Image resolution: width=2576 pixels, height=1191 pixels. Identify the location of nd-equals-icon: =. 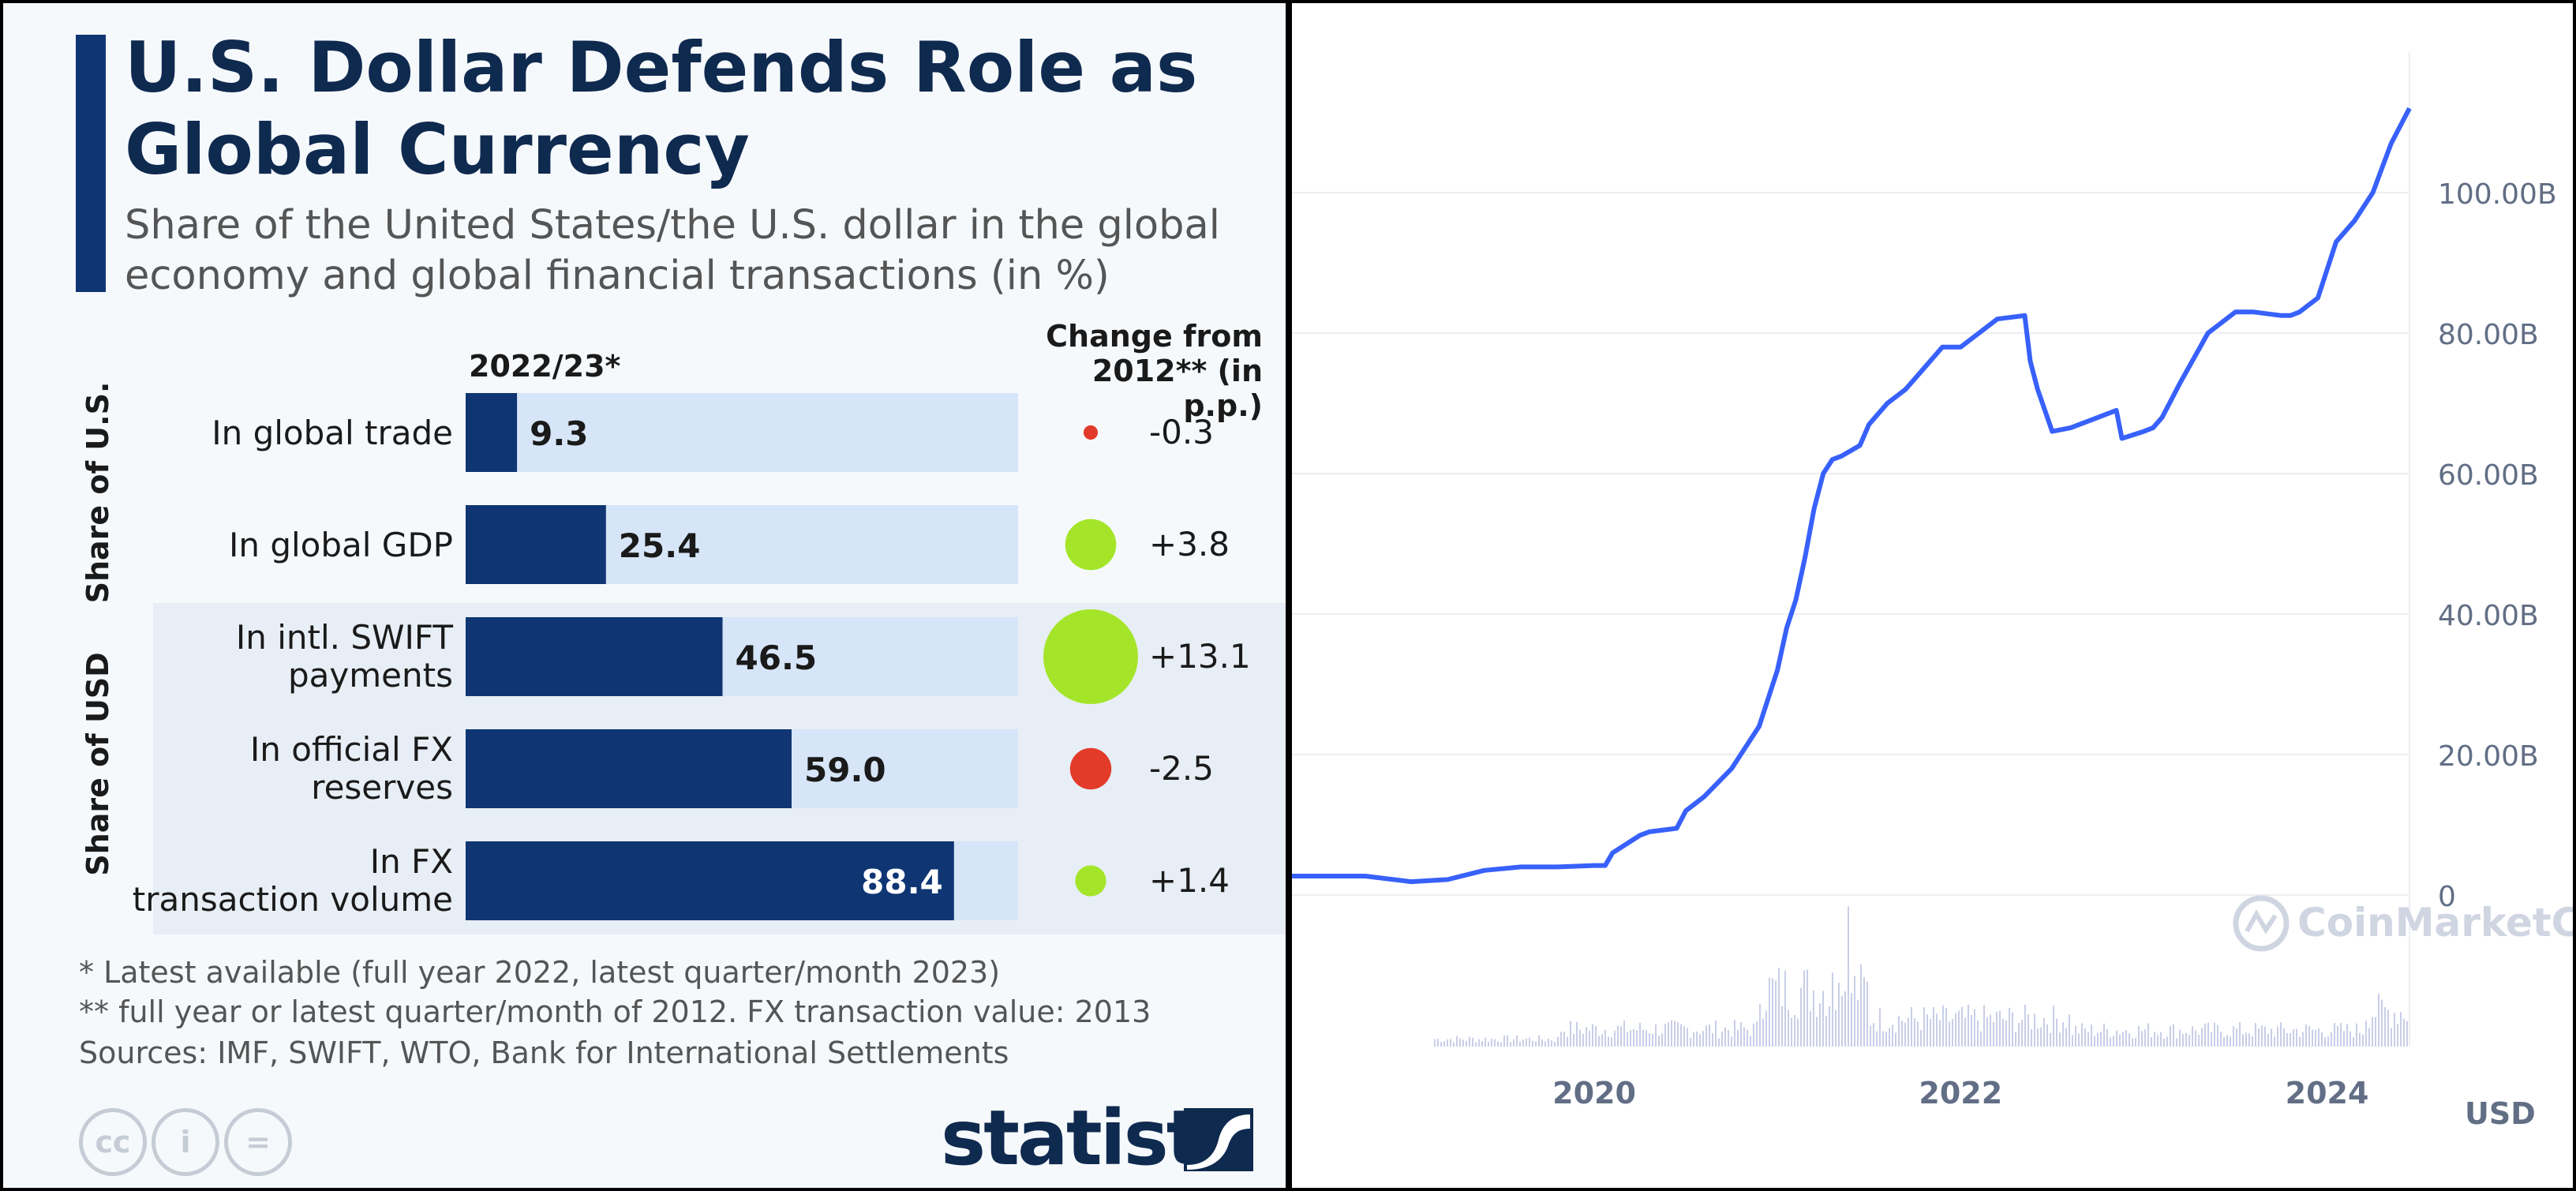
(258, 1142).